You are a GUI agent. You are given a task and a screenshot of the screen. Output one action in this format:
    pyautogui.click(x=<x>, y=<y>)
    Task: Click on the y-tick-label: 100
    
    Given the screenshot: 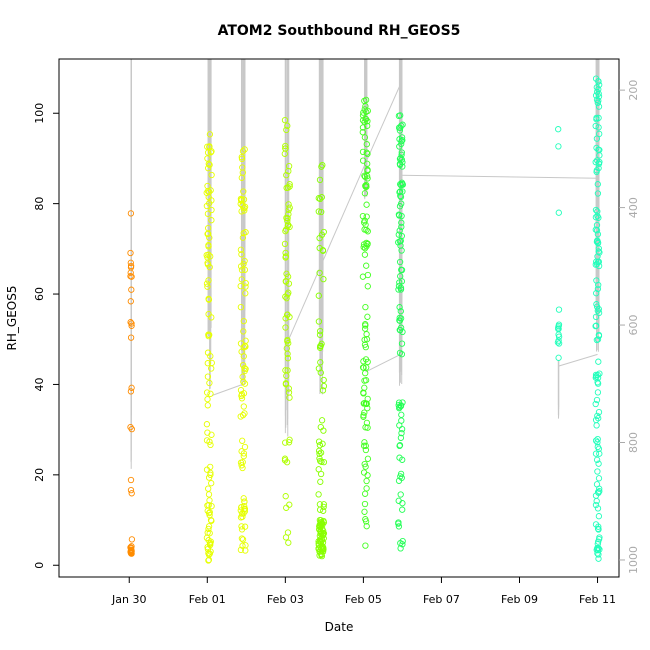 What is the action you would take?
    pyautogui.click(x=39, y=113)
    